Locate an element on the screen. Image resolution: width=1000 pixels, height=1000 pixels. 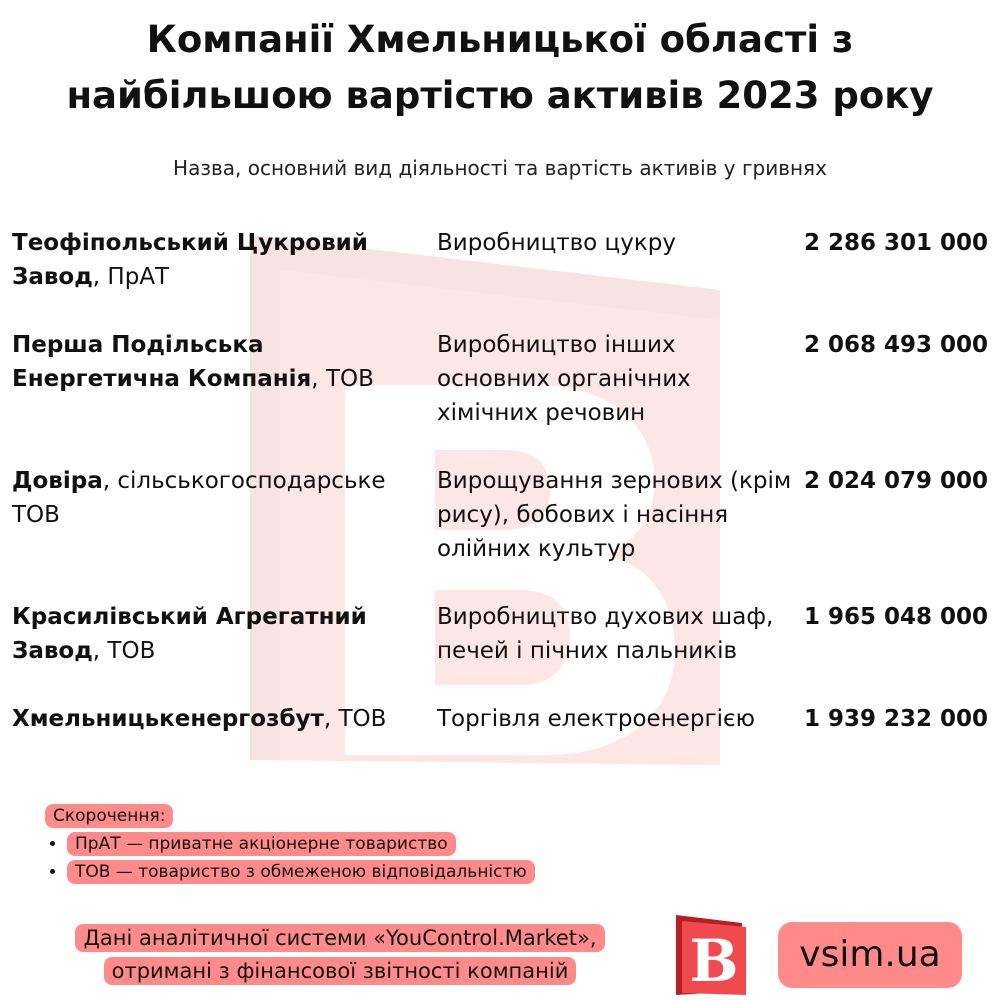
abbreviations-heading: Скорочення: is located at coordinates (109, 816).